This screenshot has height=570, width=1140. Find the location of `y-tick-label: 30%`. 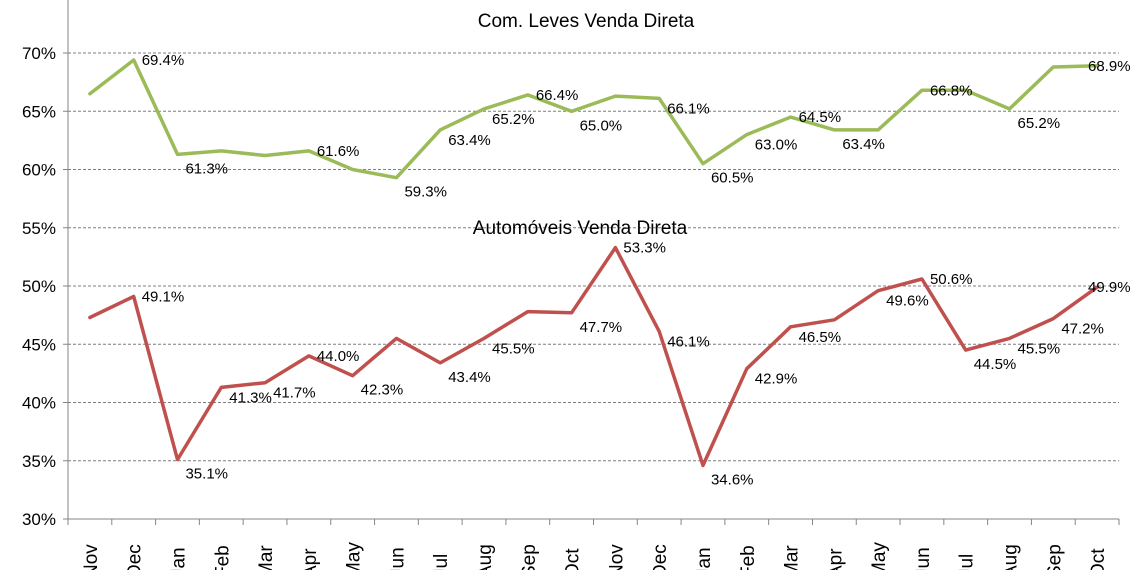

y-tick-label: 30% is located at coordinates (39, 519).